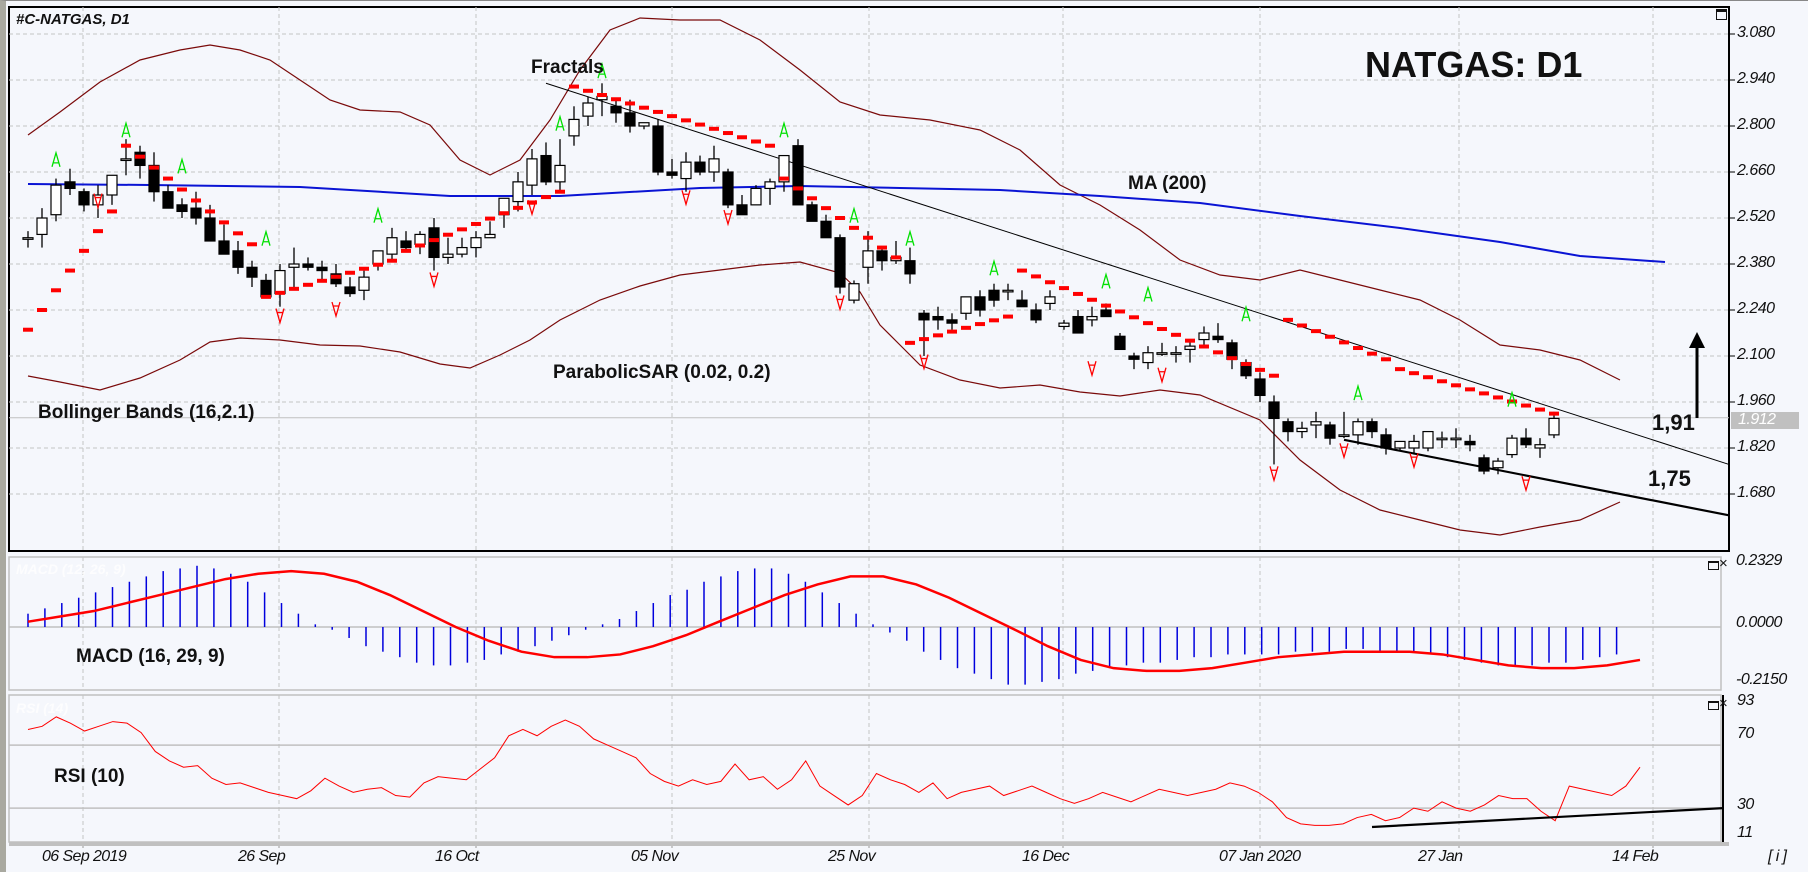 The image size is (1808, 872). Describe the element at coordinates (846, 223) in the screenshot. I see `ma200-line` at that location.